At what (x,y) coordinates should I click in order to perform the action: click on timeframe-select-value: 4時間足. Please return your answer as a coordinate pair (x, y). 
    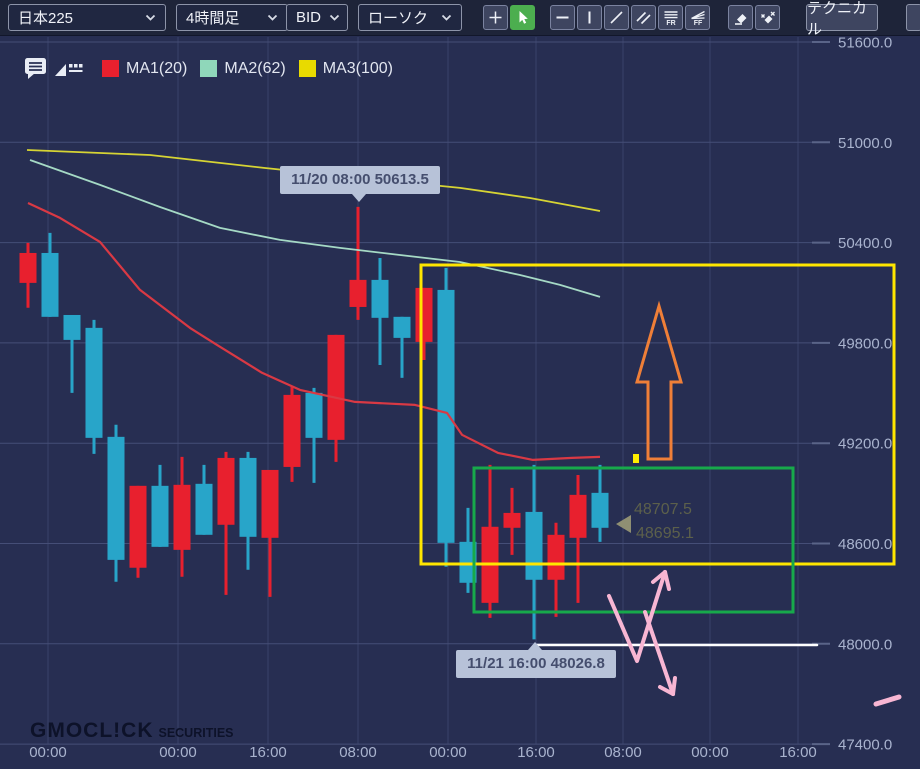
    Looking at the image, I should click on (213, 18).